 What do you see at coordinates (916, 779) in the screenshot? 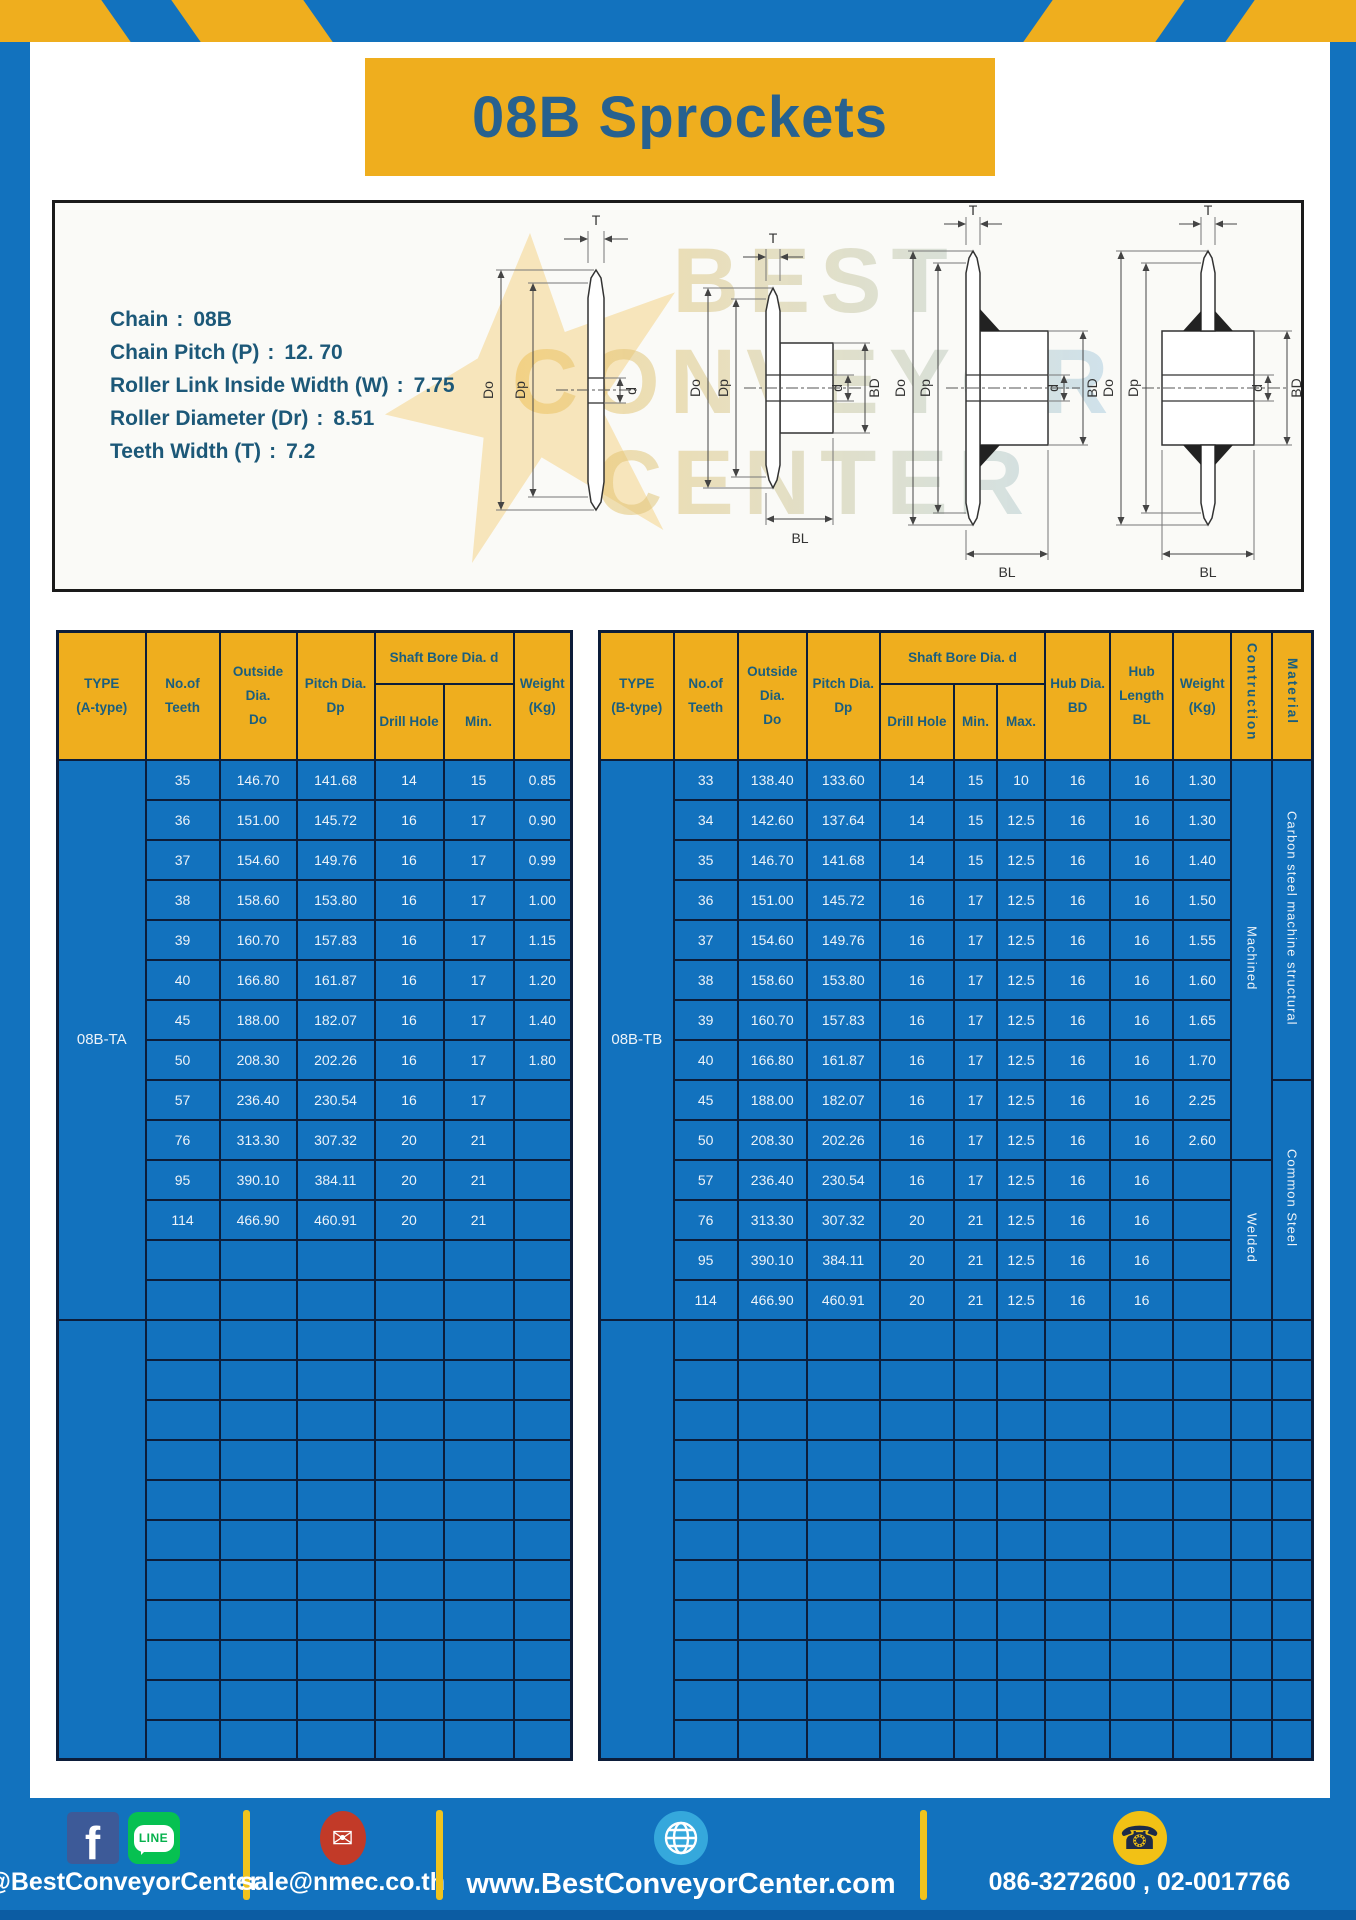
I see `cell: 14` at bounding box center [916, 779].